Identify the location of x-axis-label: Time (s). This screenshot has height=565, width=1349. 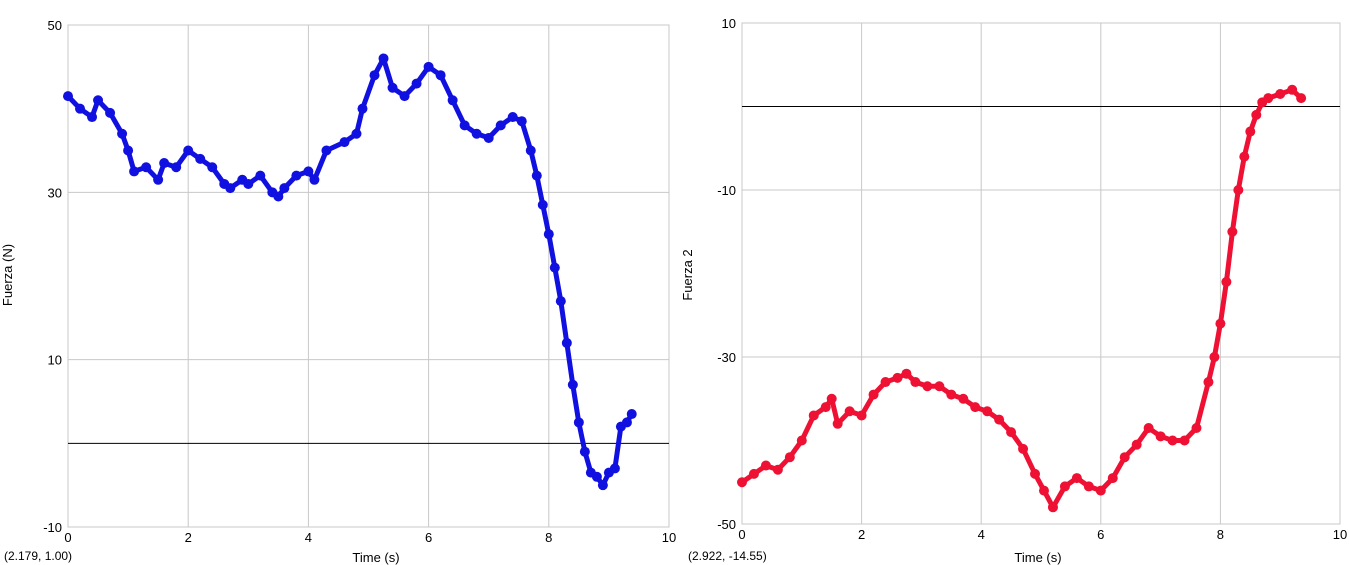
(375, 557).